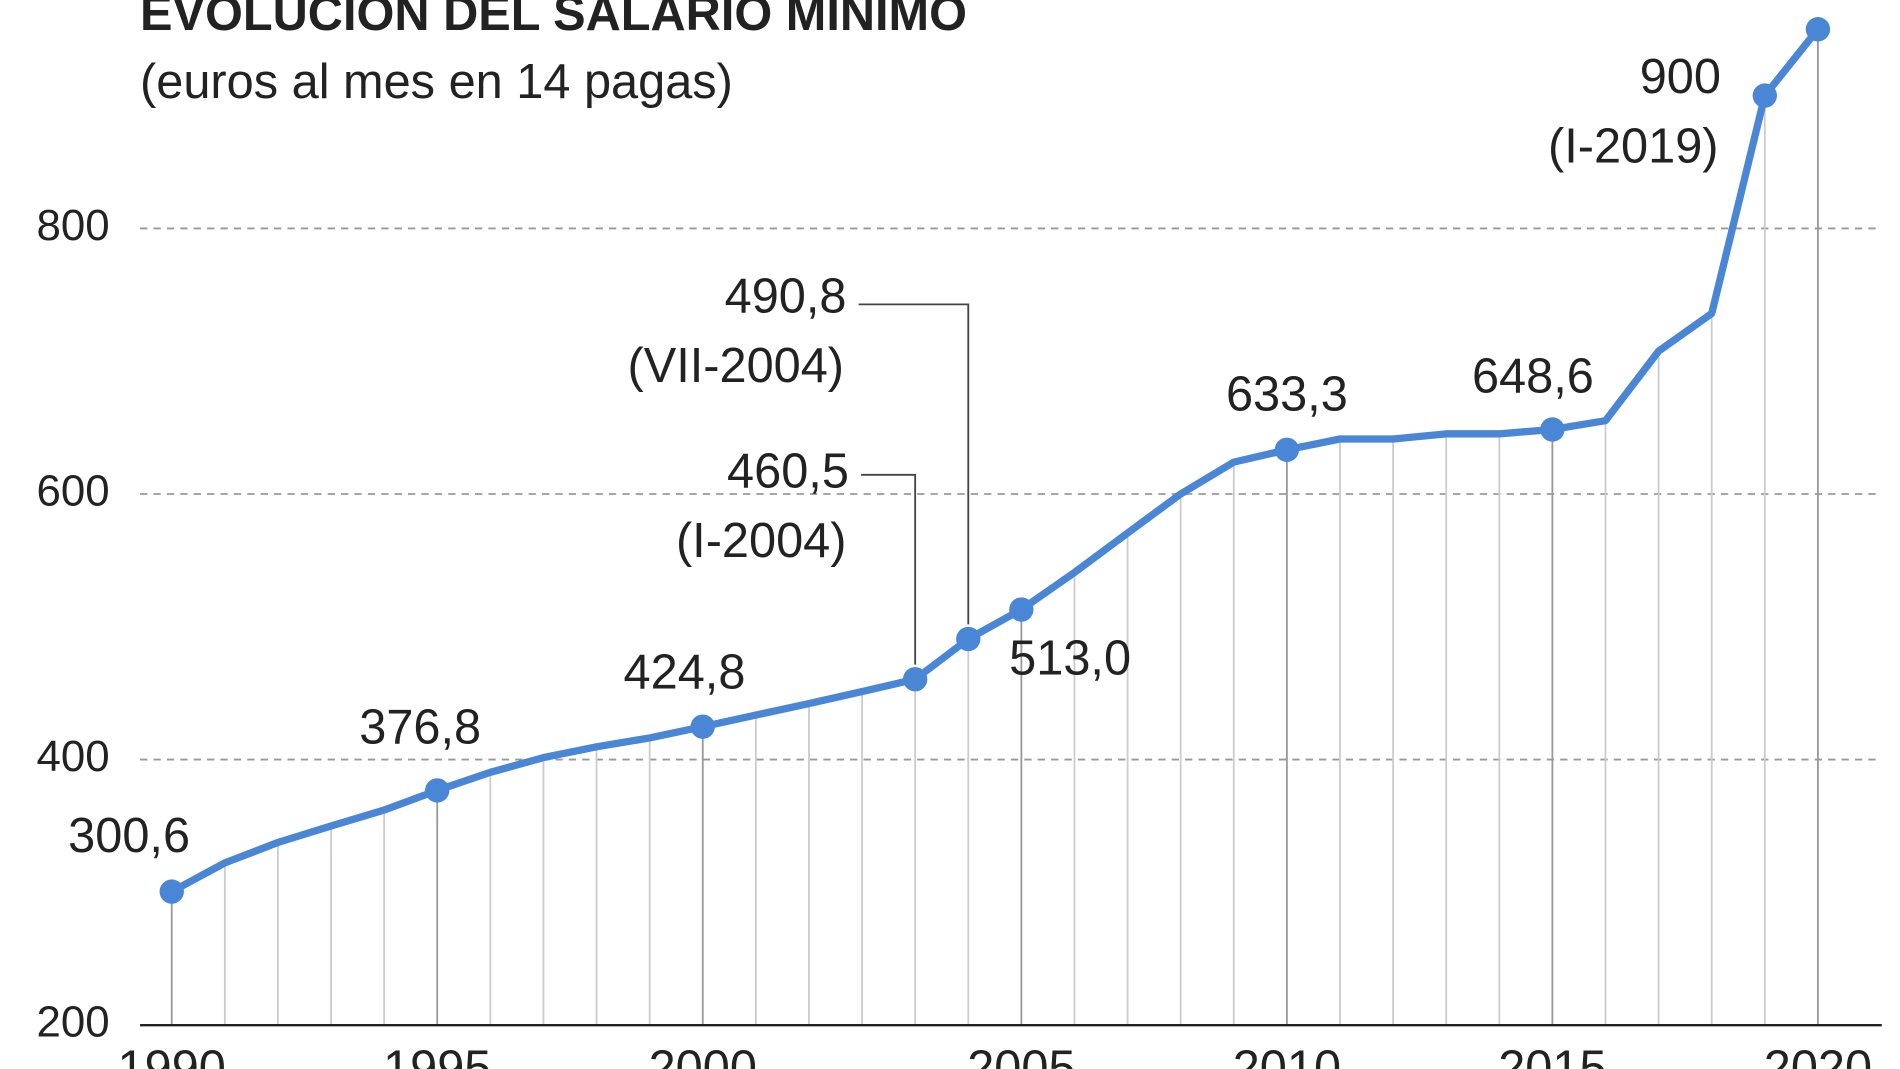  What do you see at coordinates (703, 1055) in the screenshot?
I see `x-tick-label: 2000` at bounding box center [703, 1055].